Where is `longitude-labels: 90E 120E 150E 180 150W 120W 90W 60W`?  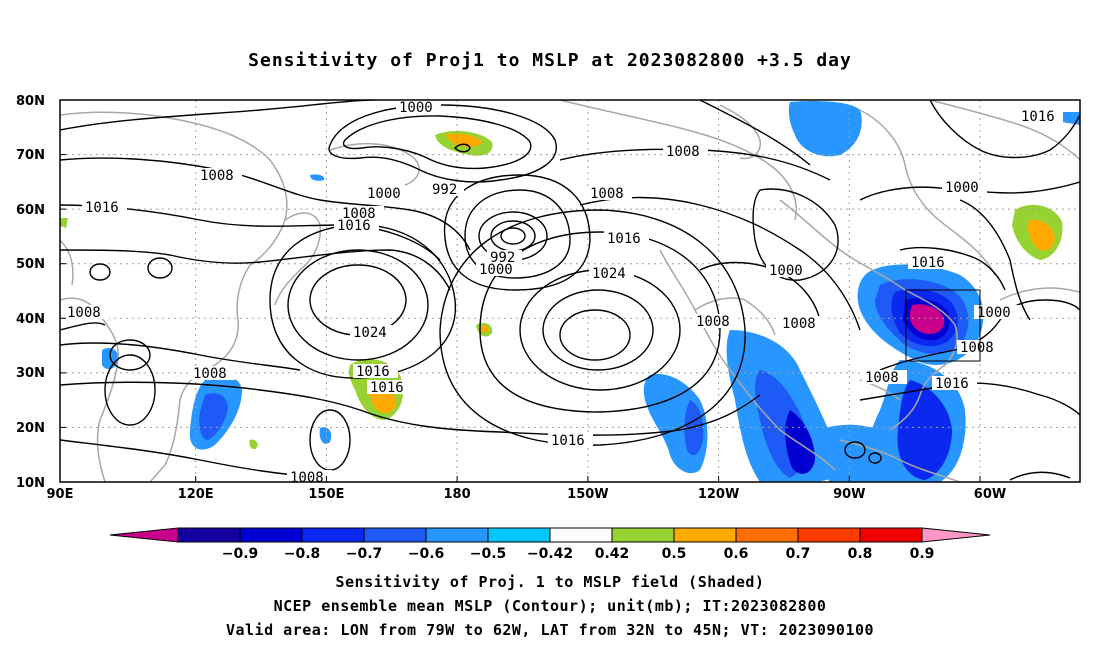 longitude-labels: 90E 120E 150E 180 150W 120W 90W 60W is located at coordinates (527, 494).